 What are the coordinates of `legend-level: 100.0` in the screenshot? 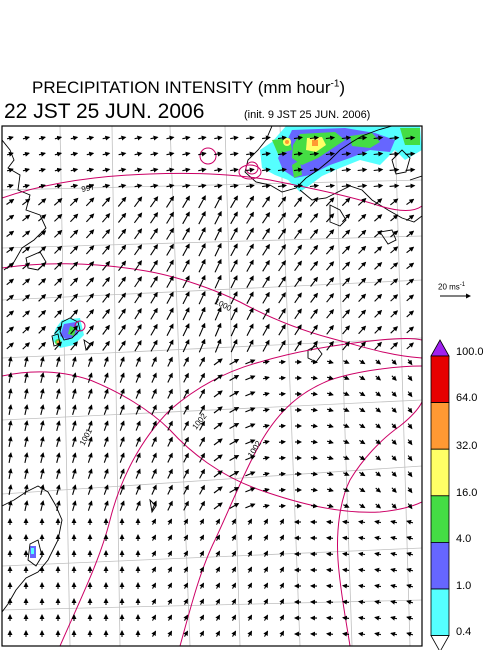 It's located at (470, 352).